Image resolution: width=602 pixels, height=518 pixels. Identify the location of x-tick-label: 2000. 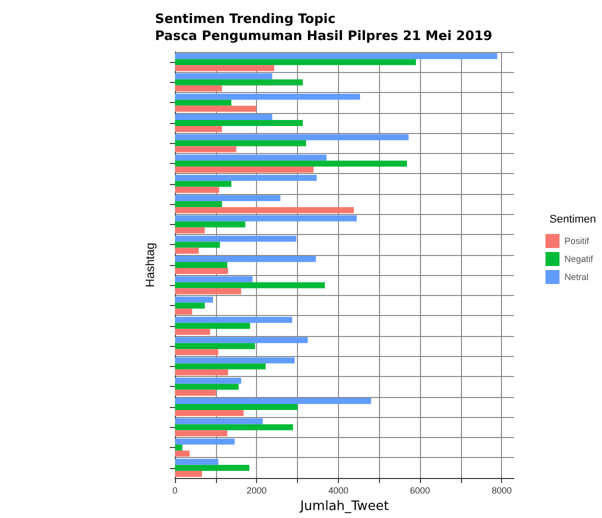
(256, 491).